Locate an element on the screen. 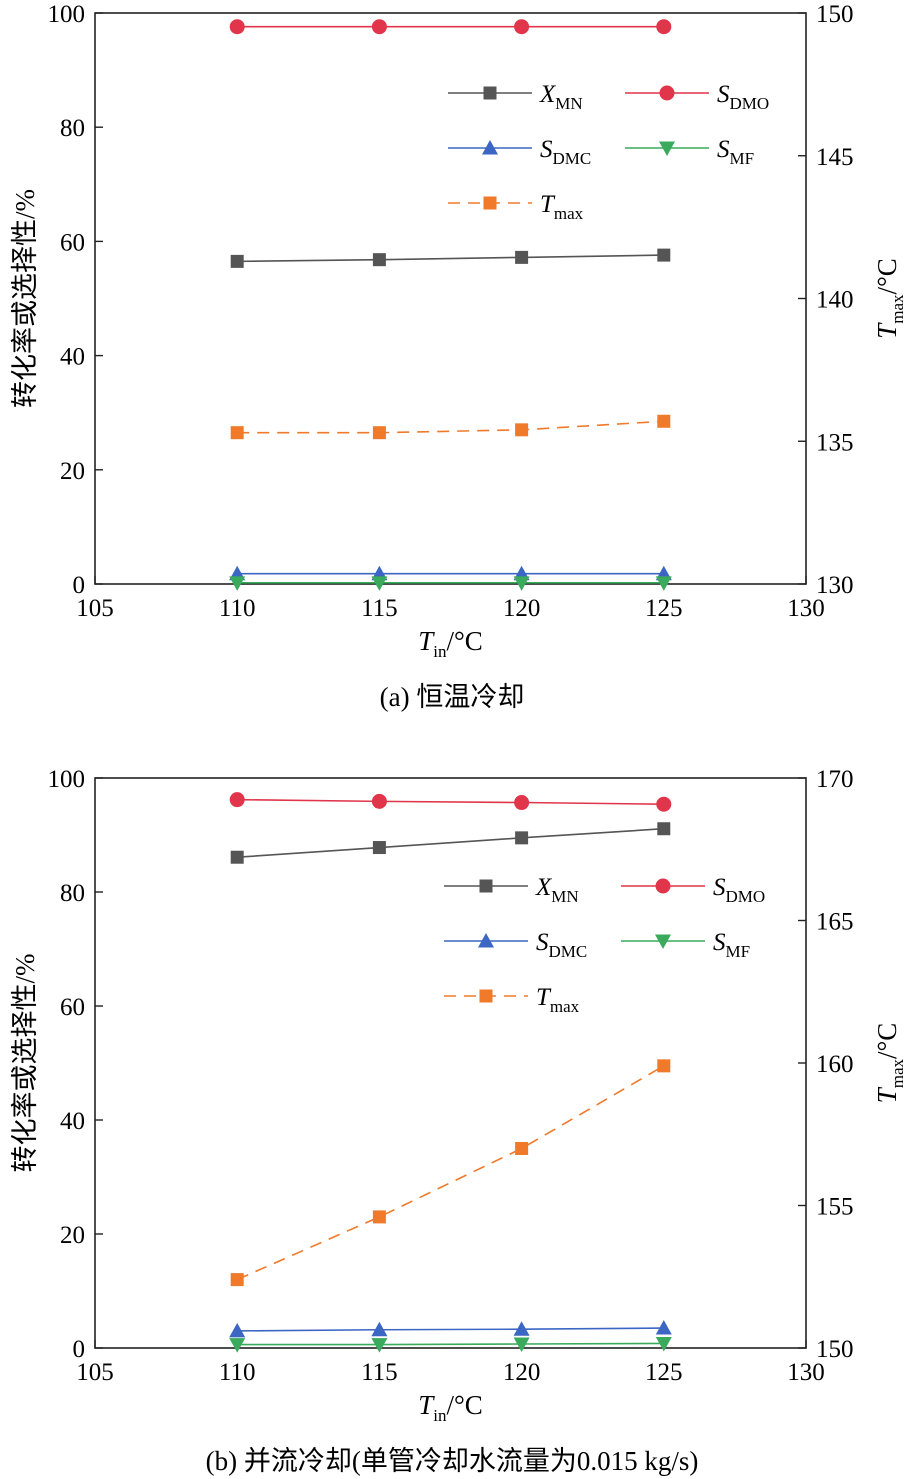 Image resolution: width=904 pixels, height=1479 pixels. y-axis-label-b: 转化率或选择性/% is located at coordinates (25, 1063).